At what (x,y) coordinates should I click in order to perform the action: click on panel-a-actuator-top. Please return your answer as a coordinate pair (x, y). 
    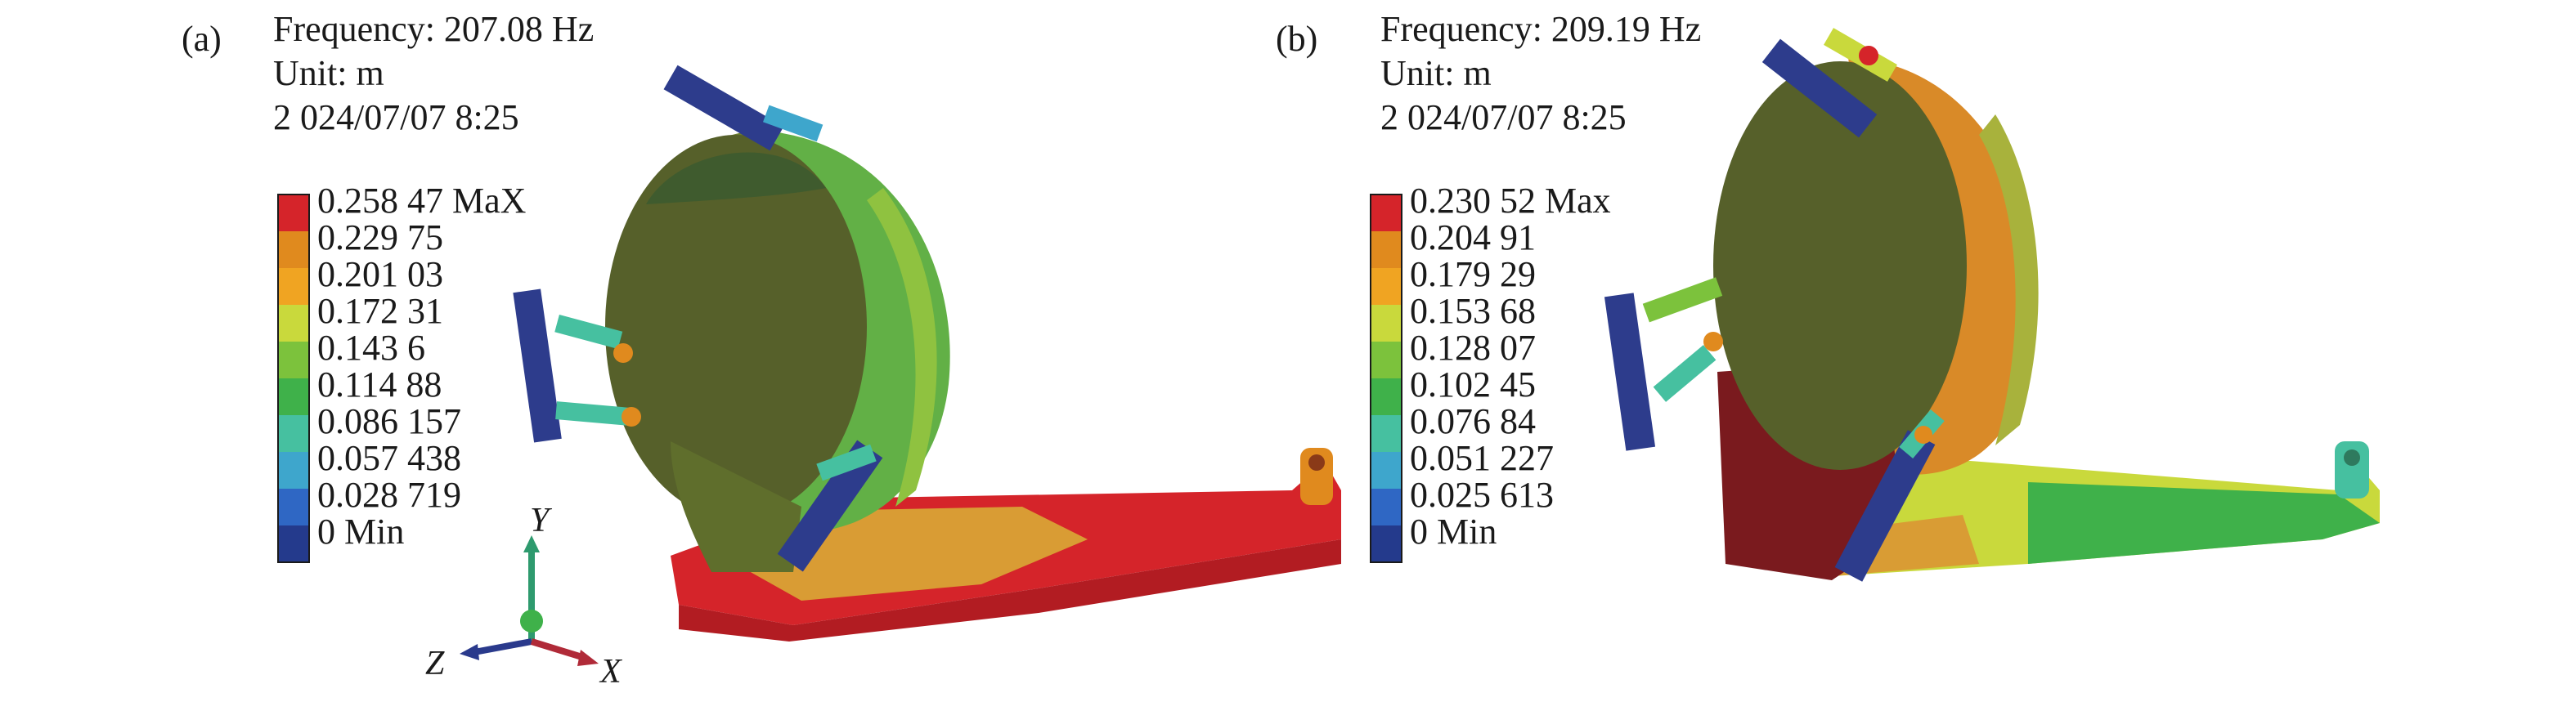
    Looking at the image, I should click on (743, 108).